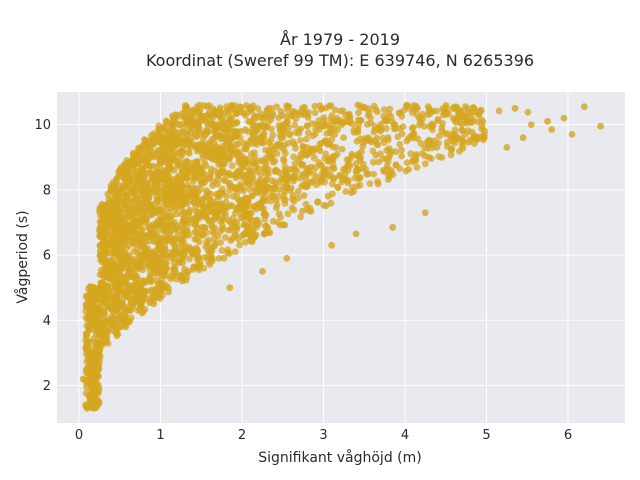 Image resolution: width=640 pixels, height=480 pixels. Describe the element at coordinates (79, 435) in the screenshot. I see `x-tick-label: 0` at that location.